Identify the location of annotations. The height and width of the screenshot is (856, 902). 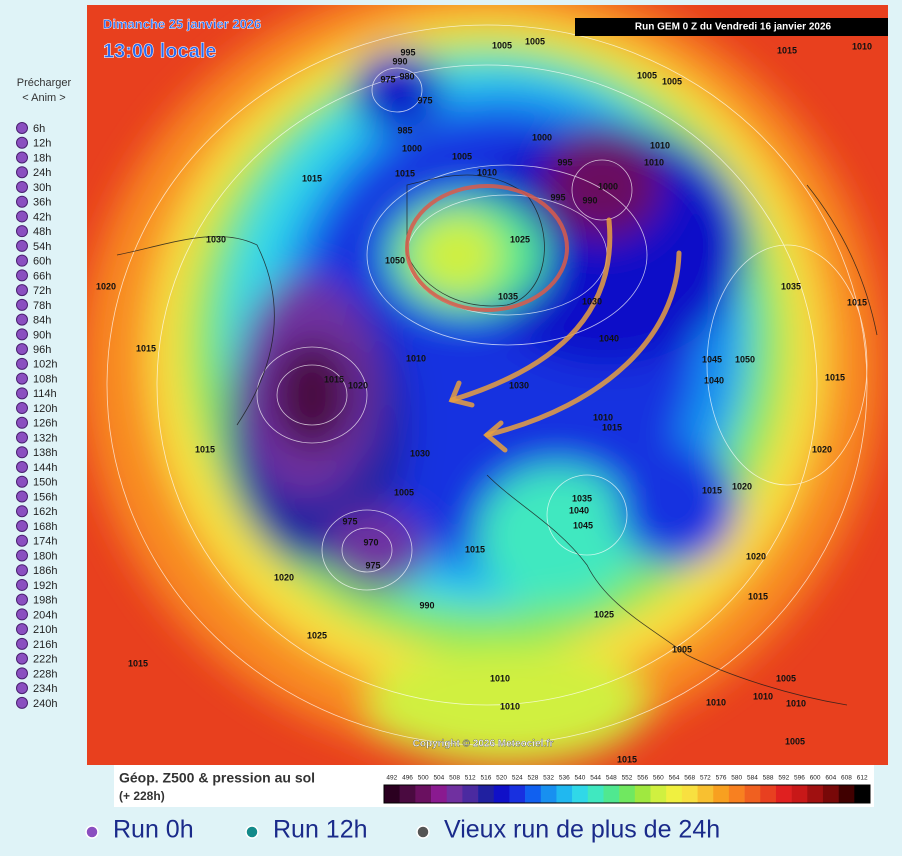
(543, 318).